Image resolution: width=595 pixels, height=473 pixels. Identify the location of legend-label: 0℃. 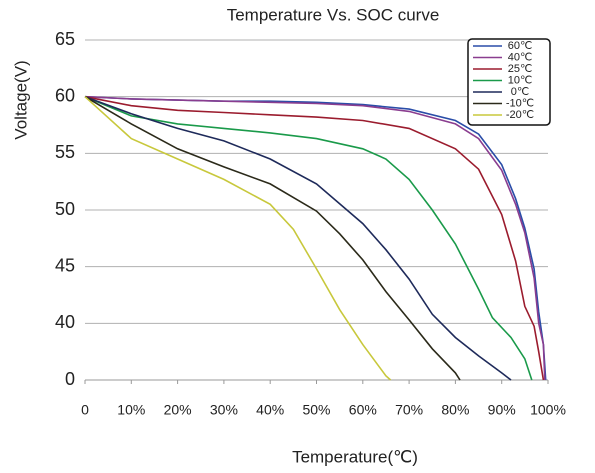
(520, 92).